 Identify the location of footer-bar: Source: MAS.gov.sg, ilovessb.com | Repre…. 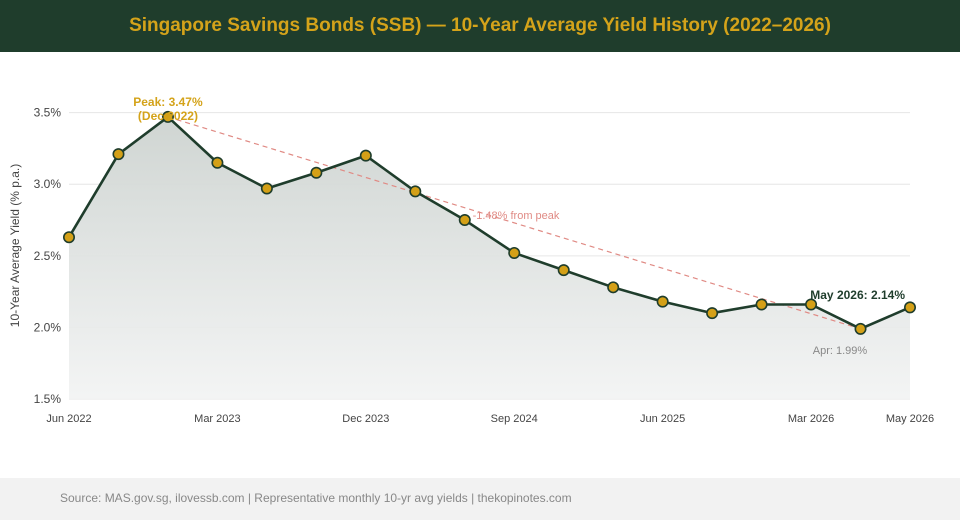
(480, 499).